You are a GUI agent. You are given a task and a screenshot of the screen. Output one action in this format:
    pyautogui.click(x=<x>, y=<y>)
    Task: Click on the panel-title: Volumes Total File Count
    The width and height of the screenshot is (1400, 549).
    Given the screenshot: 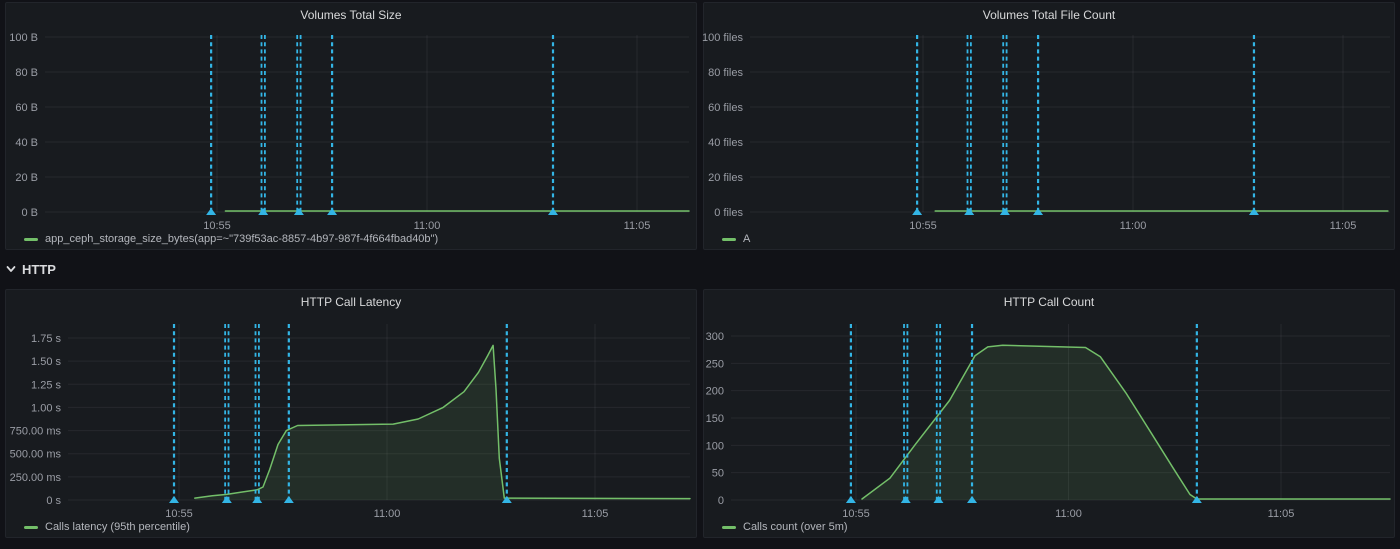 What is the action you would take?
    pyautogui.click(x=1049, y=15)
    